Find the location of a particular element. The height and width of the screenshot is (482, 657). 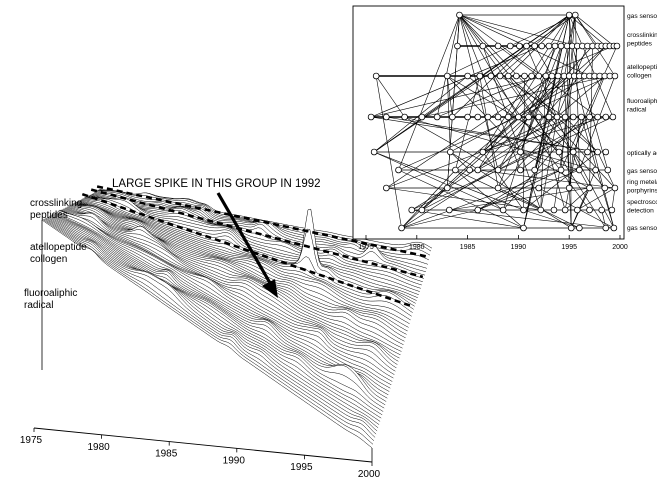

scatter-tick-label: 2000 is located at coordinates (620, 247).